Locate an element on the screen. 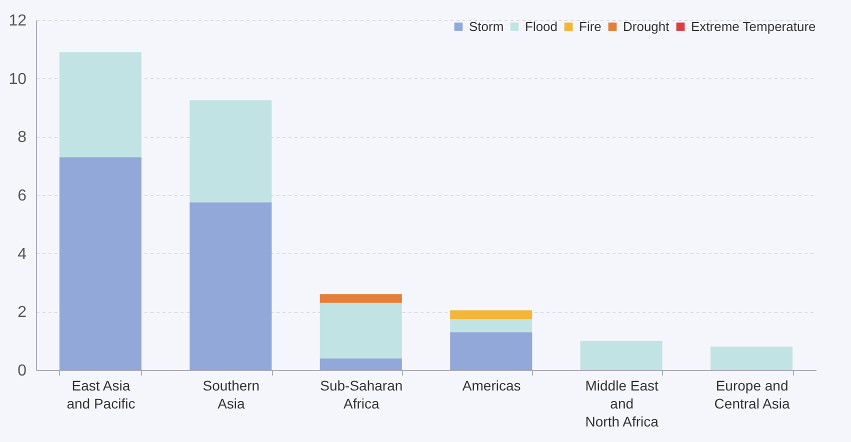 This screenshot has width=851, height=442. legend-label: Drought is located at coordinates (646, 26).